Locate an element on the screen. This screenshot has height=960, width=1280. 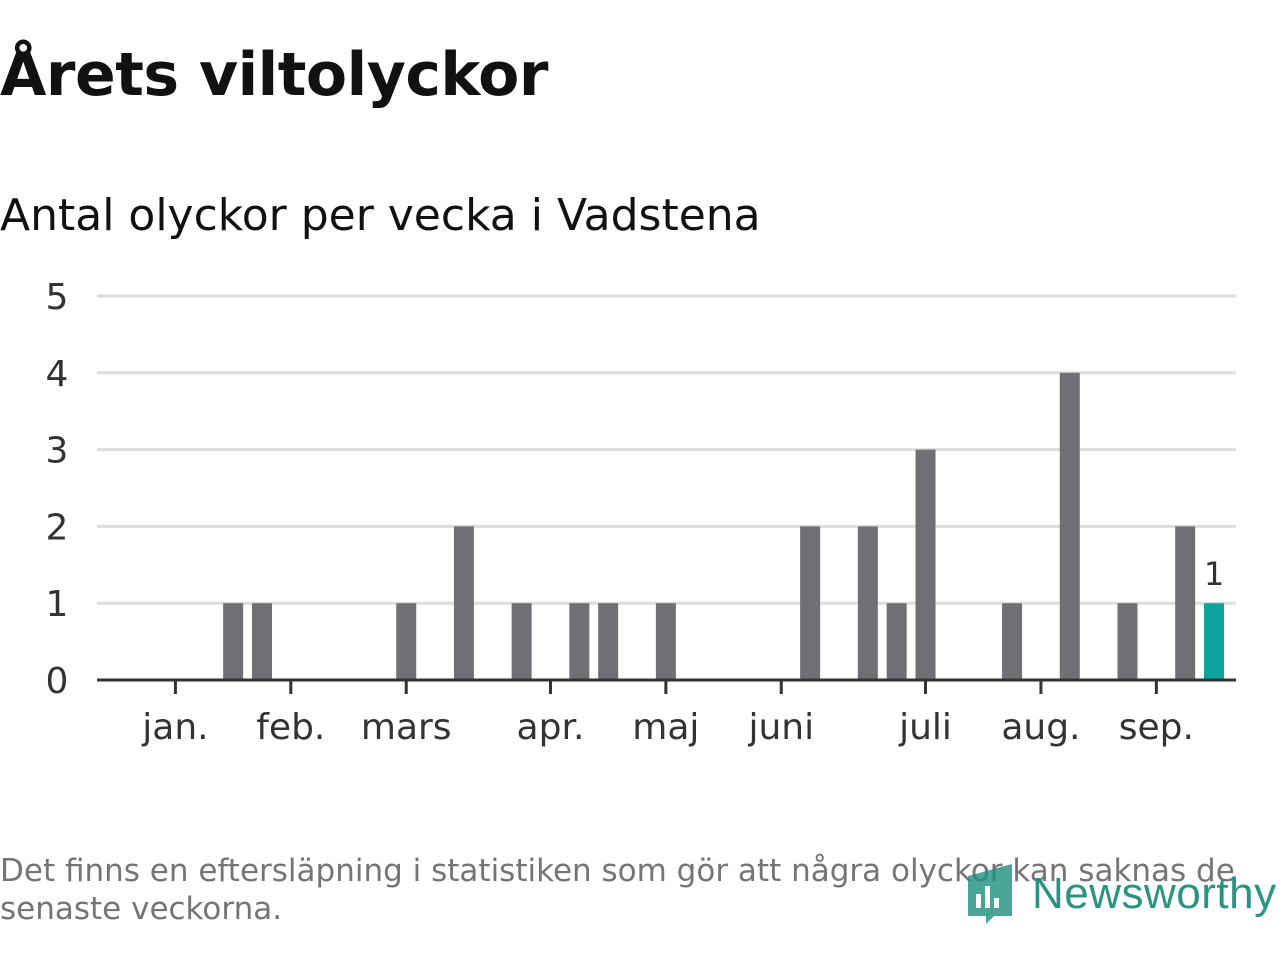
y-tick-label: 4 is located at coordinates (57, 374).